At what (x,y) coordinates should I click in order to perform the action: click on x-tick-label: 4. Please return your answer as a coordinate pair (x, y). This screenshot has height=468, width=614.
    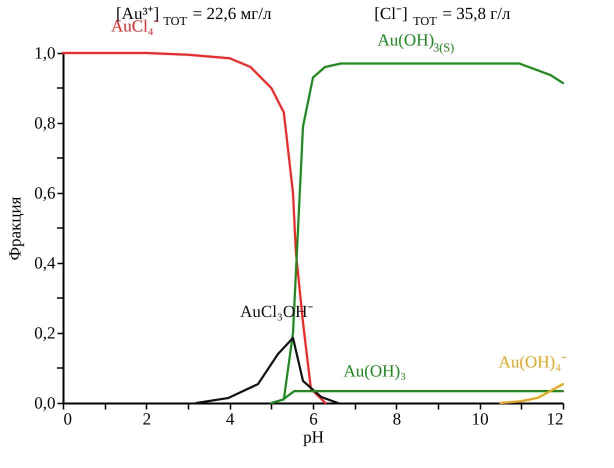
    Looking at the image, I should click on (230, 419).